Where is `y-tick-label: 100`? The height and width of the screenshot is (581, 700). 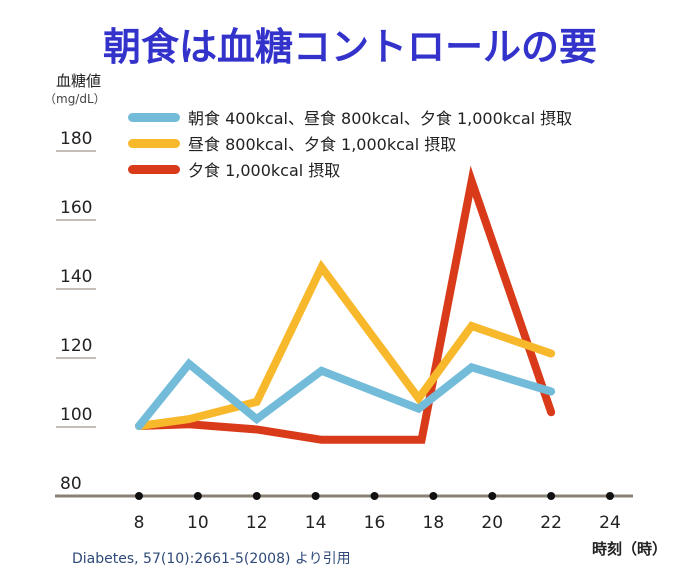 y-tick-label: 100 is located at coordinates (76, 415).